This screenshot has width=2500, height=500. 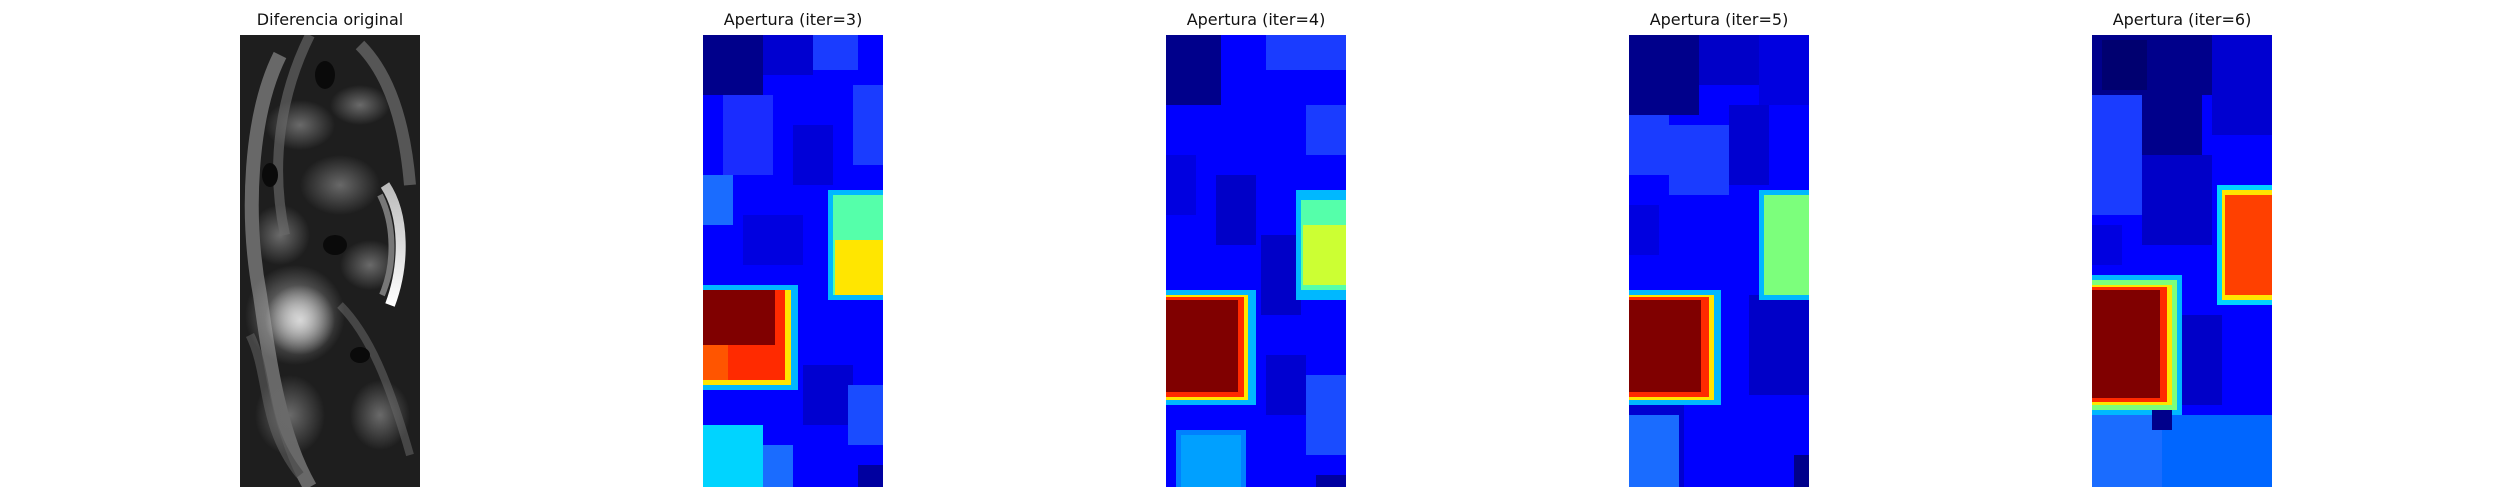 What do you see at coordinates (330, 19) in the screenshot?
I see `panel-title: Diferencia original` at bounding box center [330, 19].